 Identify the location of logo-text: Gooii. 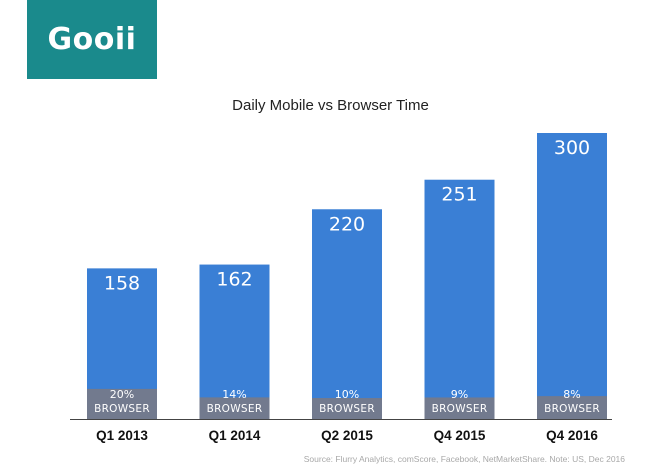
(92, 39).